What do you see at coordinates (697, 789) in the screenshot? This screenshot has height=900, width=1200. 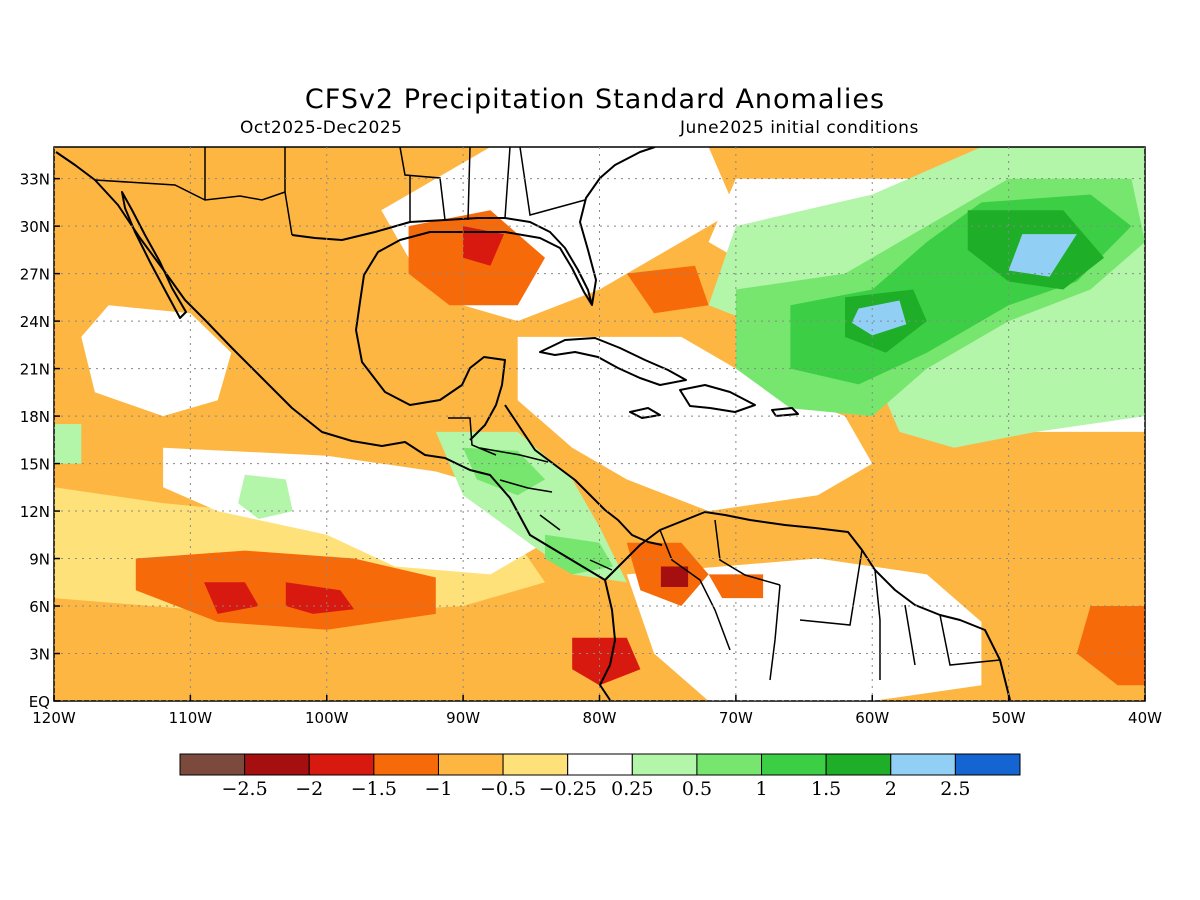 I see `colorbar-label: 0.5` at bounding box center [697, 789].